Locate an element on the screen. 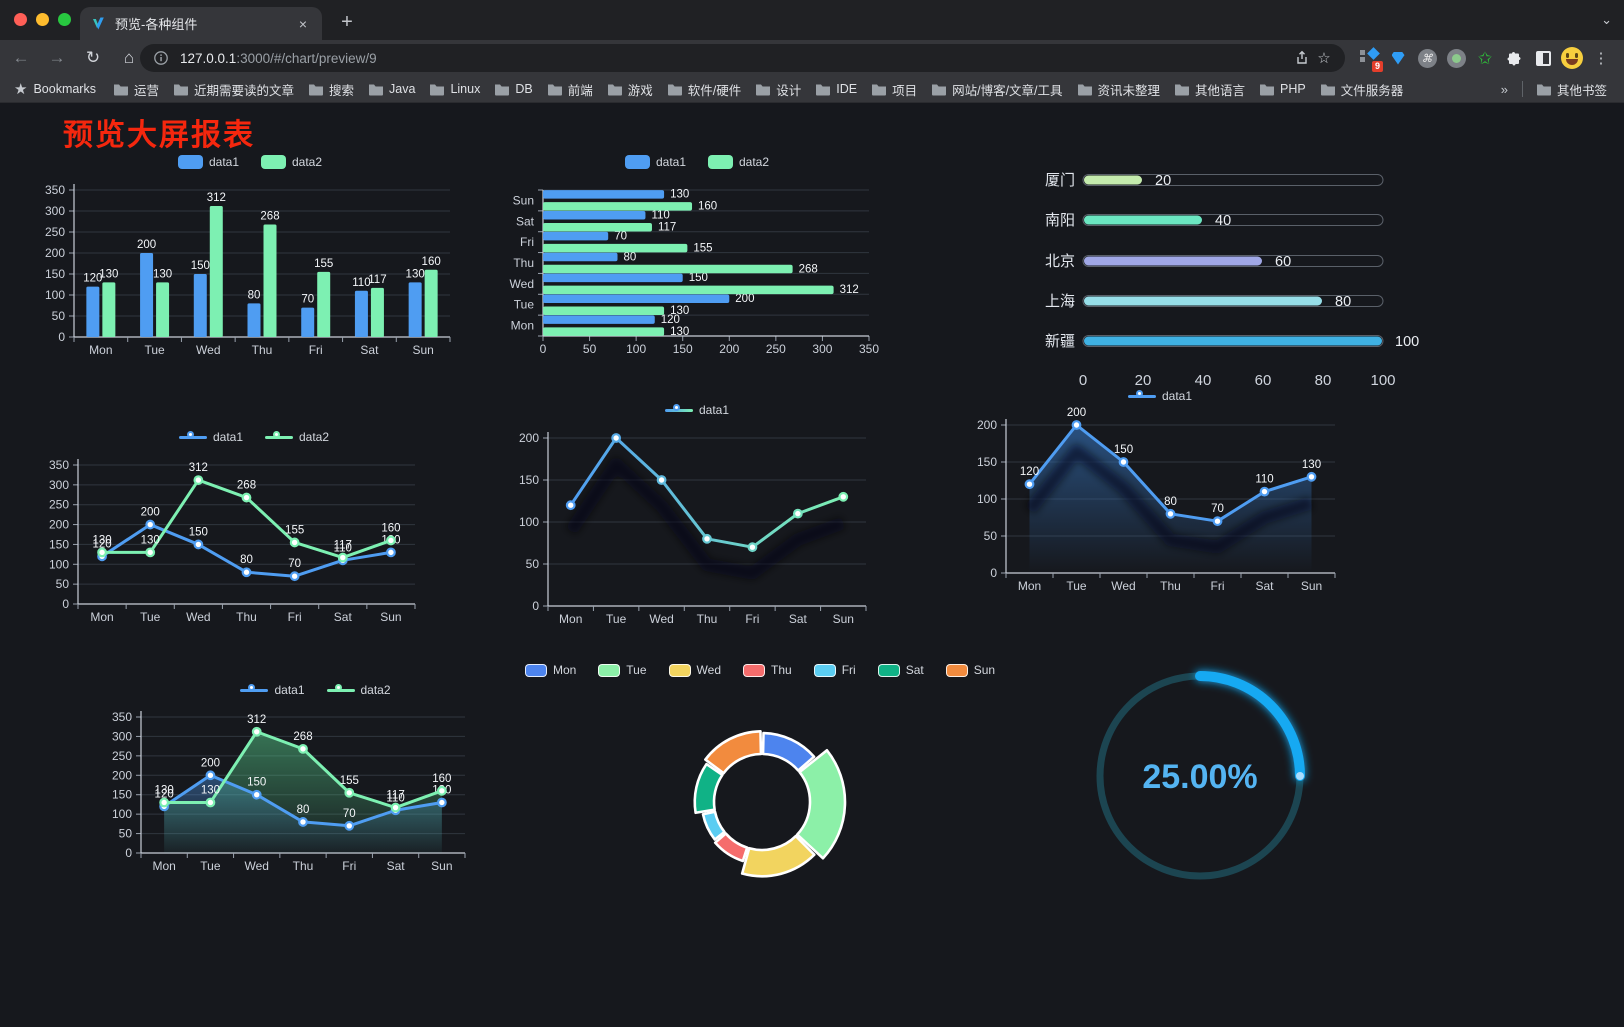 Image resolution: width=1624 pixels, height=1027 pixels. extension-grid-icon: 9 is located at coordinates (1370, 59).